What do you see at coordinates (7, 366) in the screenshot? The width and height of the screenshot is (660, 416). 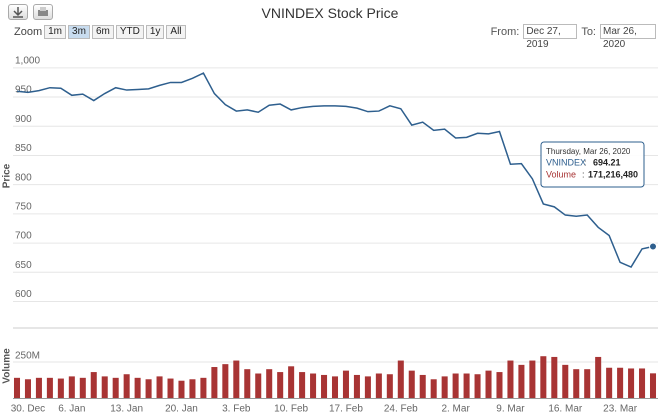 I see `y2-axis-title: Volume` at bounding box center [7, 366].